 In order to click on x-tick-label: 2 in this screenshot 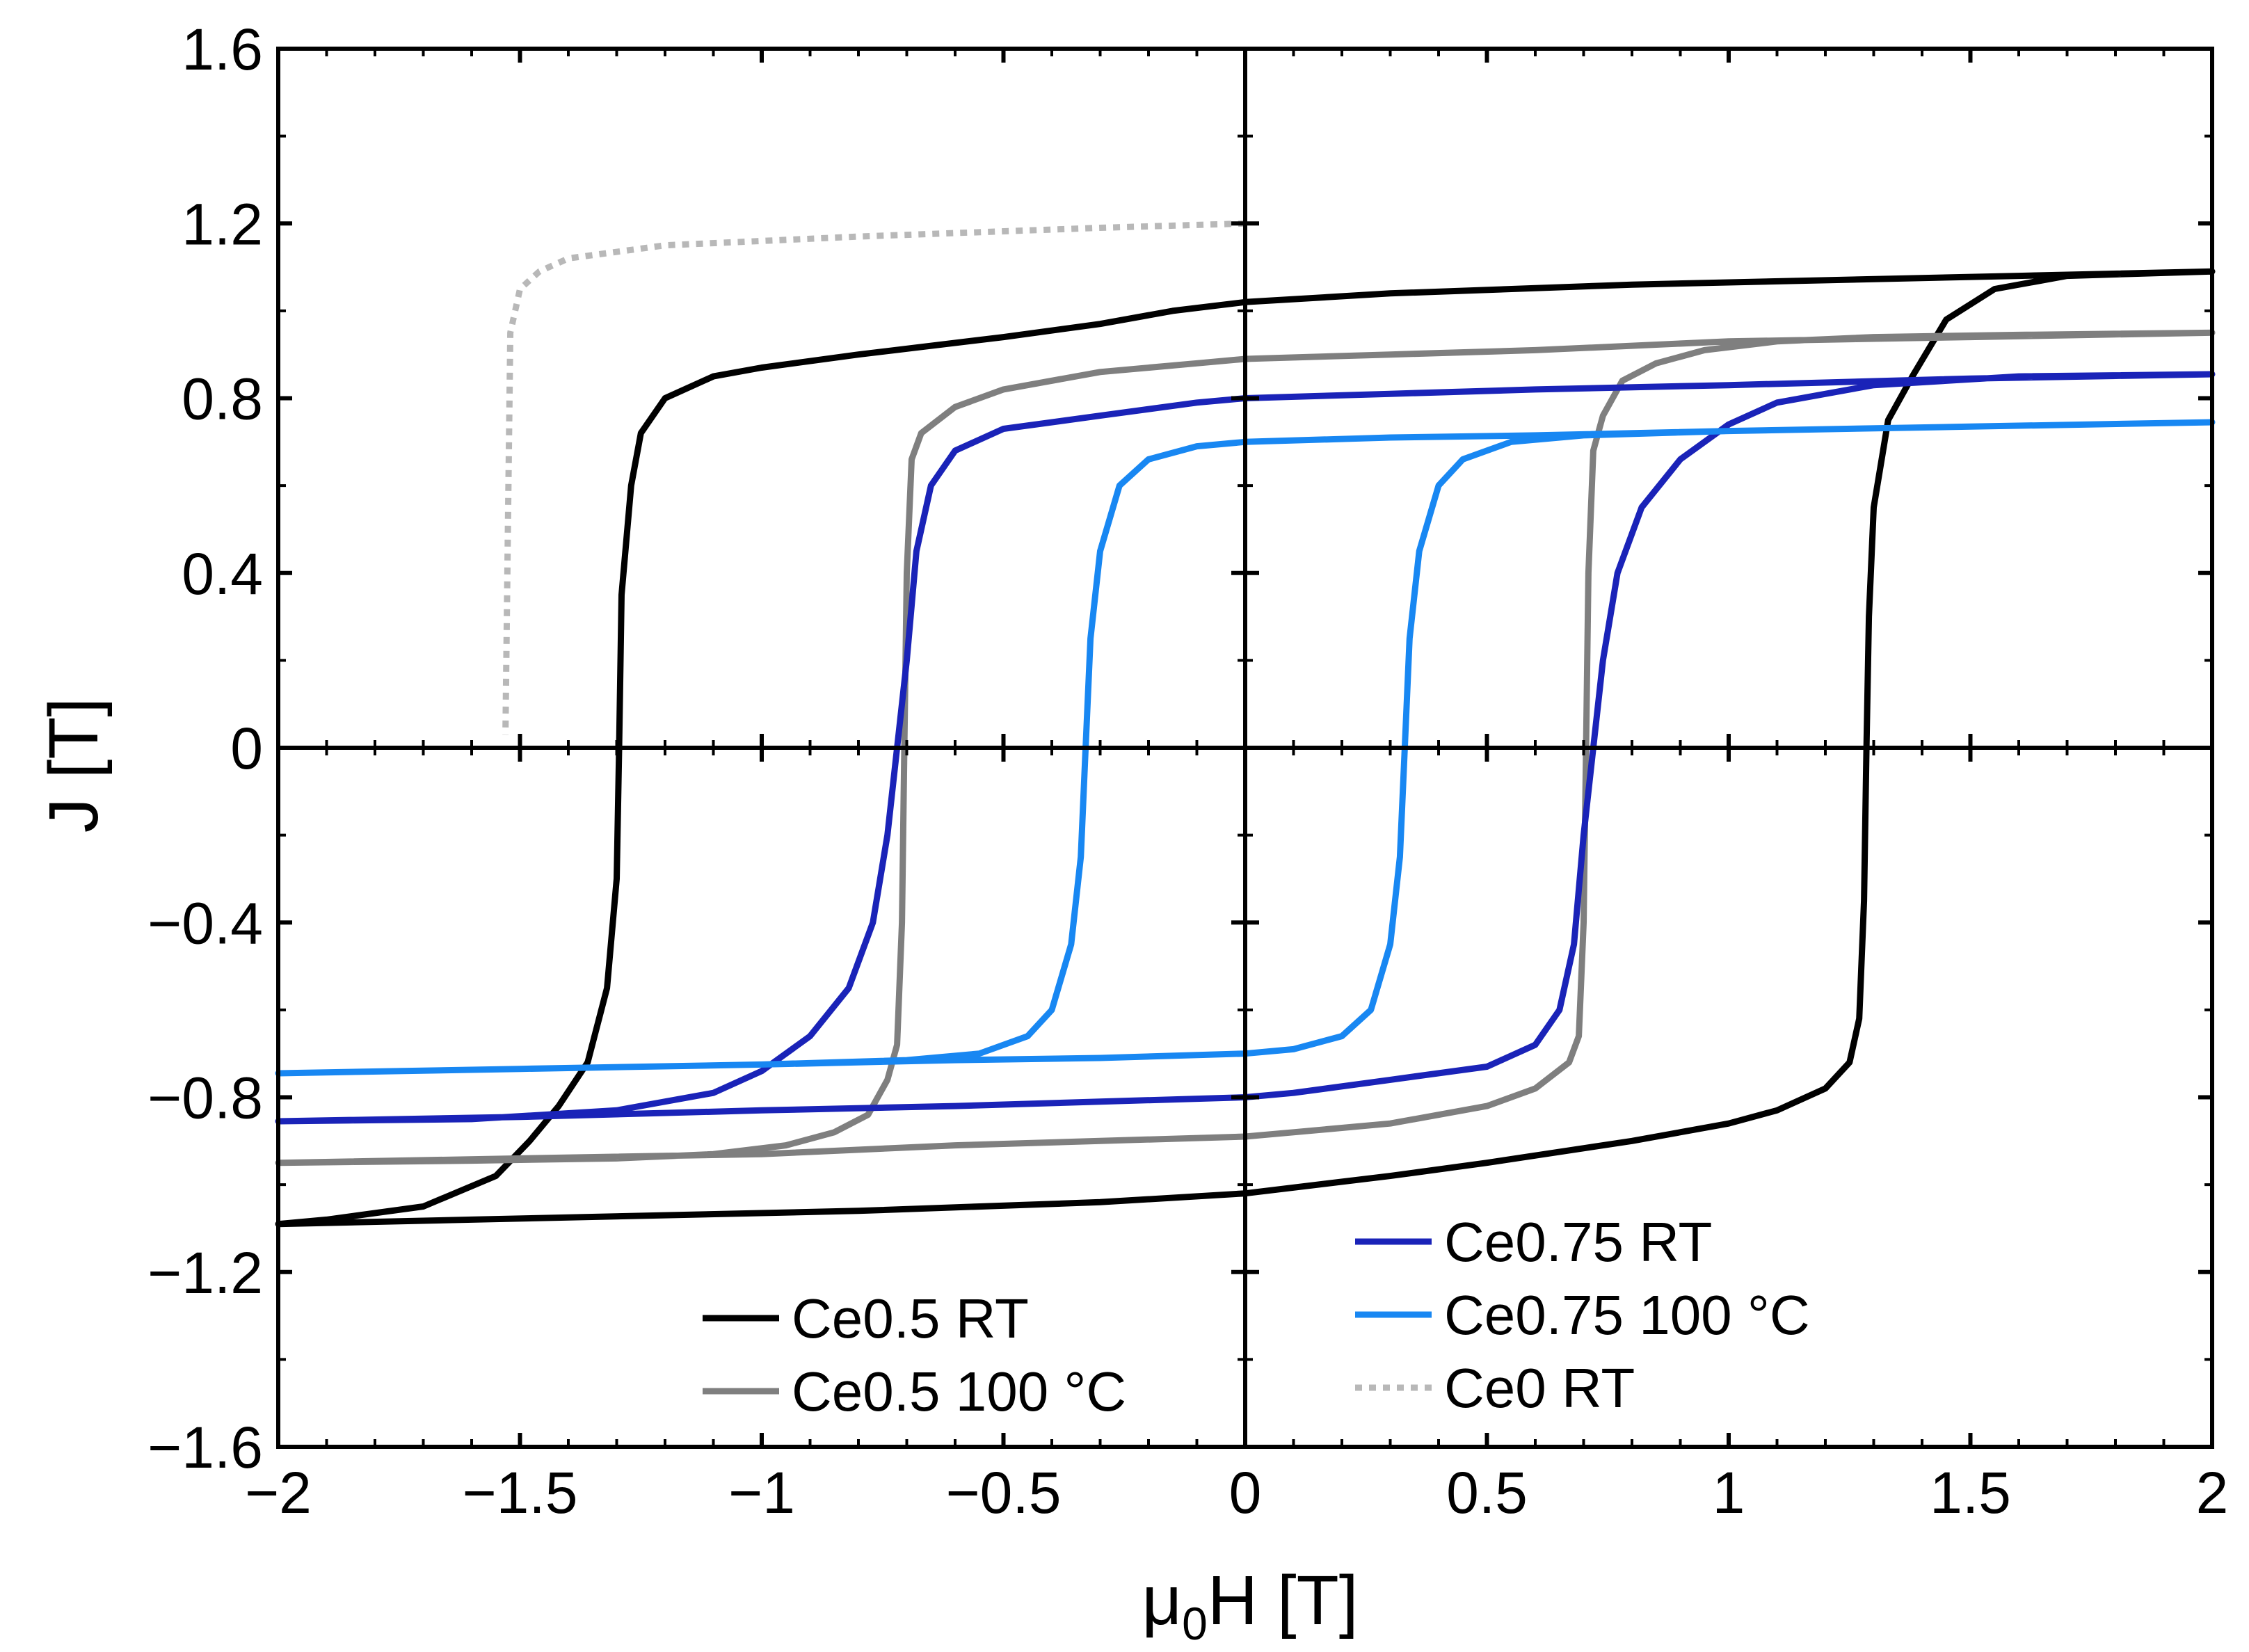, I will do `click(2212, 1493)`.